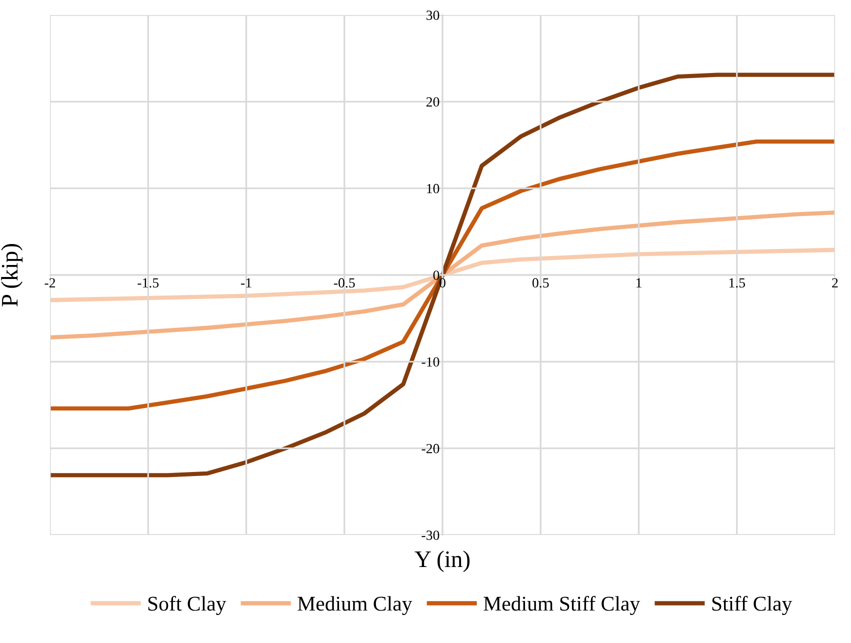 The width and height of the screenshot is (851, 643). What do you see at coordinates (246, 283) in the screenshot?
I see `x-tick-label: -1` at bounding box center [246, 283].